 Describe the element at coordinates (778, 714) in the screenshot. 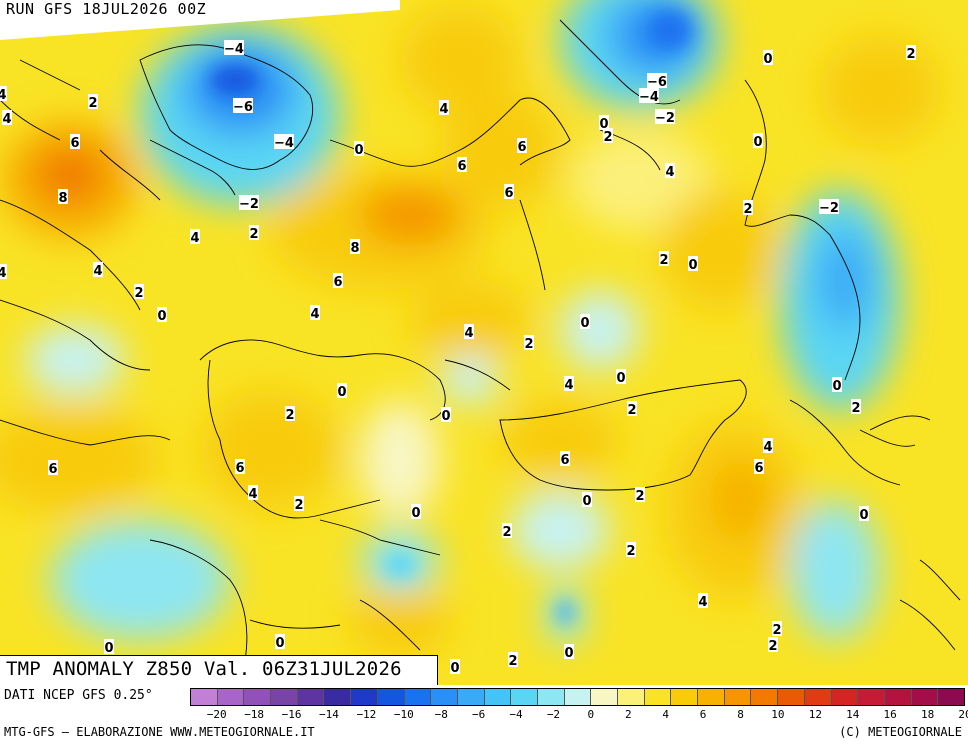

I see `legend-label: 10` at that location.